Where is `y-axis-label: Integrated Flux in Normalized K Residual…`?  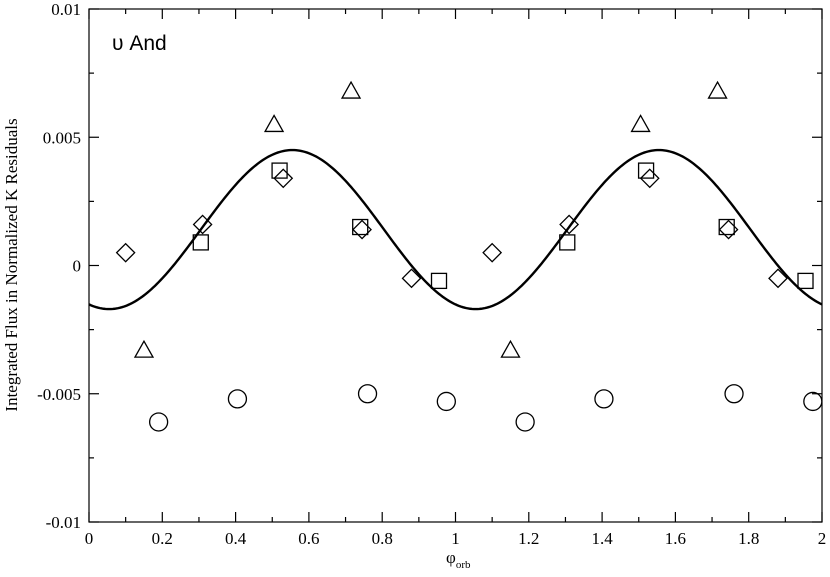 y-axis-label: Integrated Flux in Normalized K Residual… is located at coordinates (11, 264).